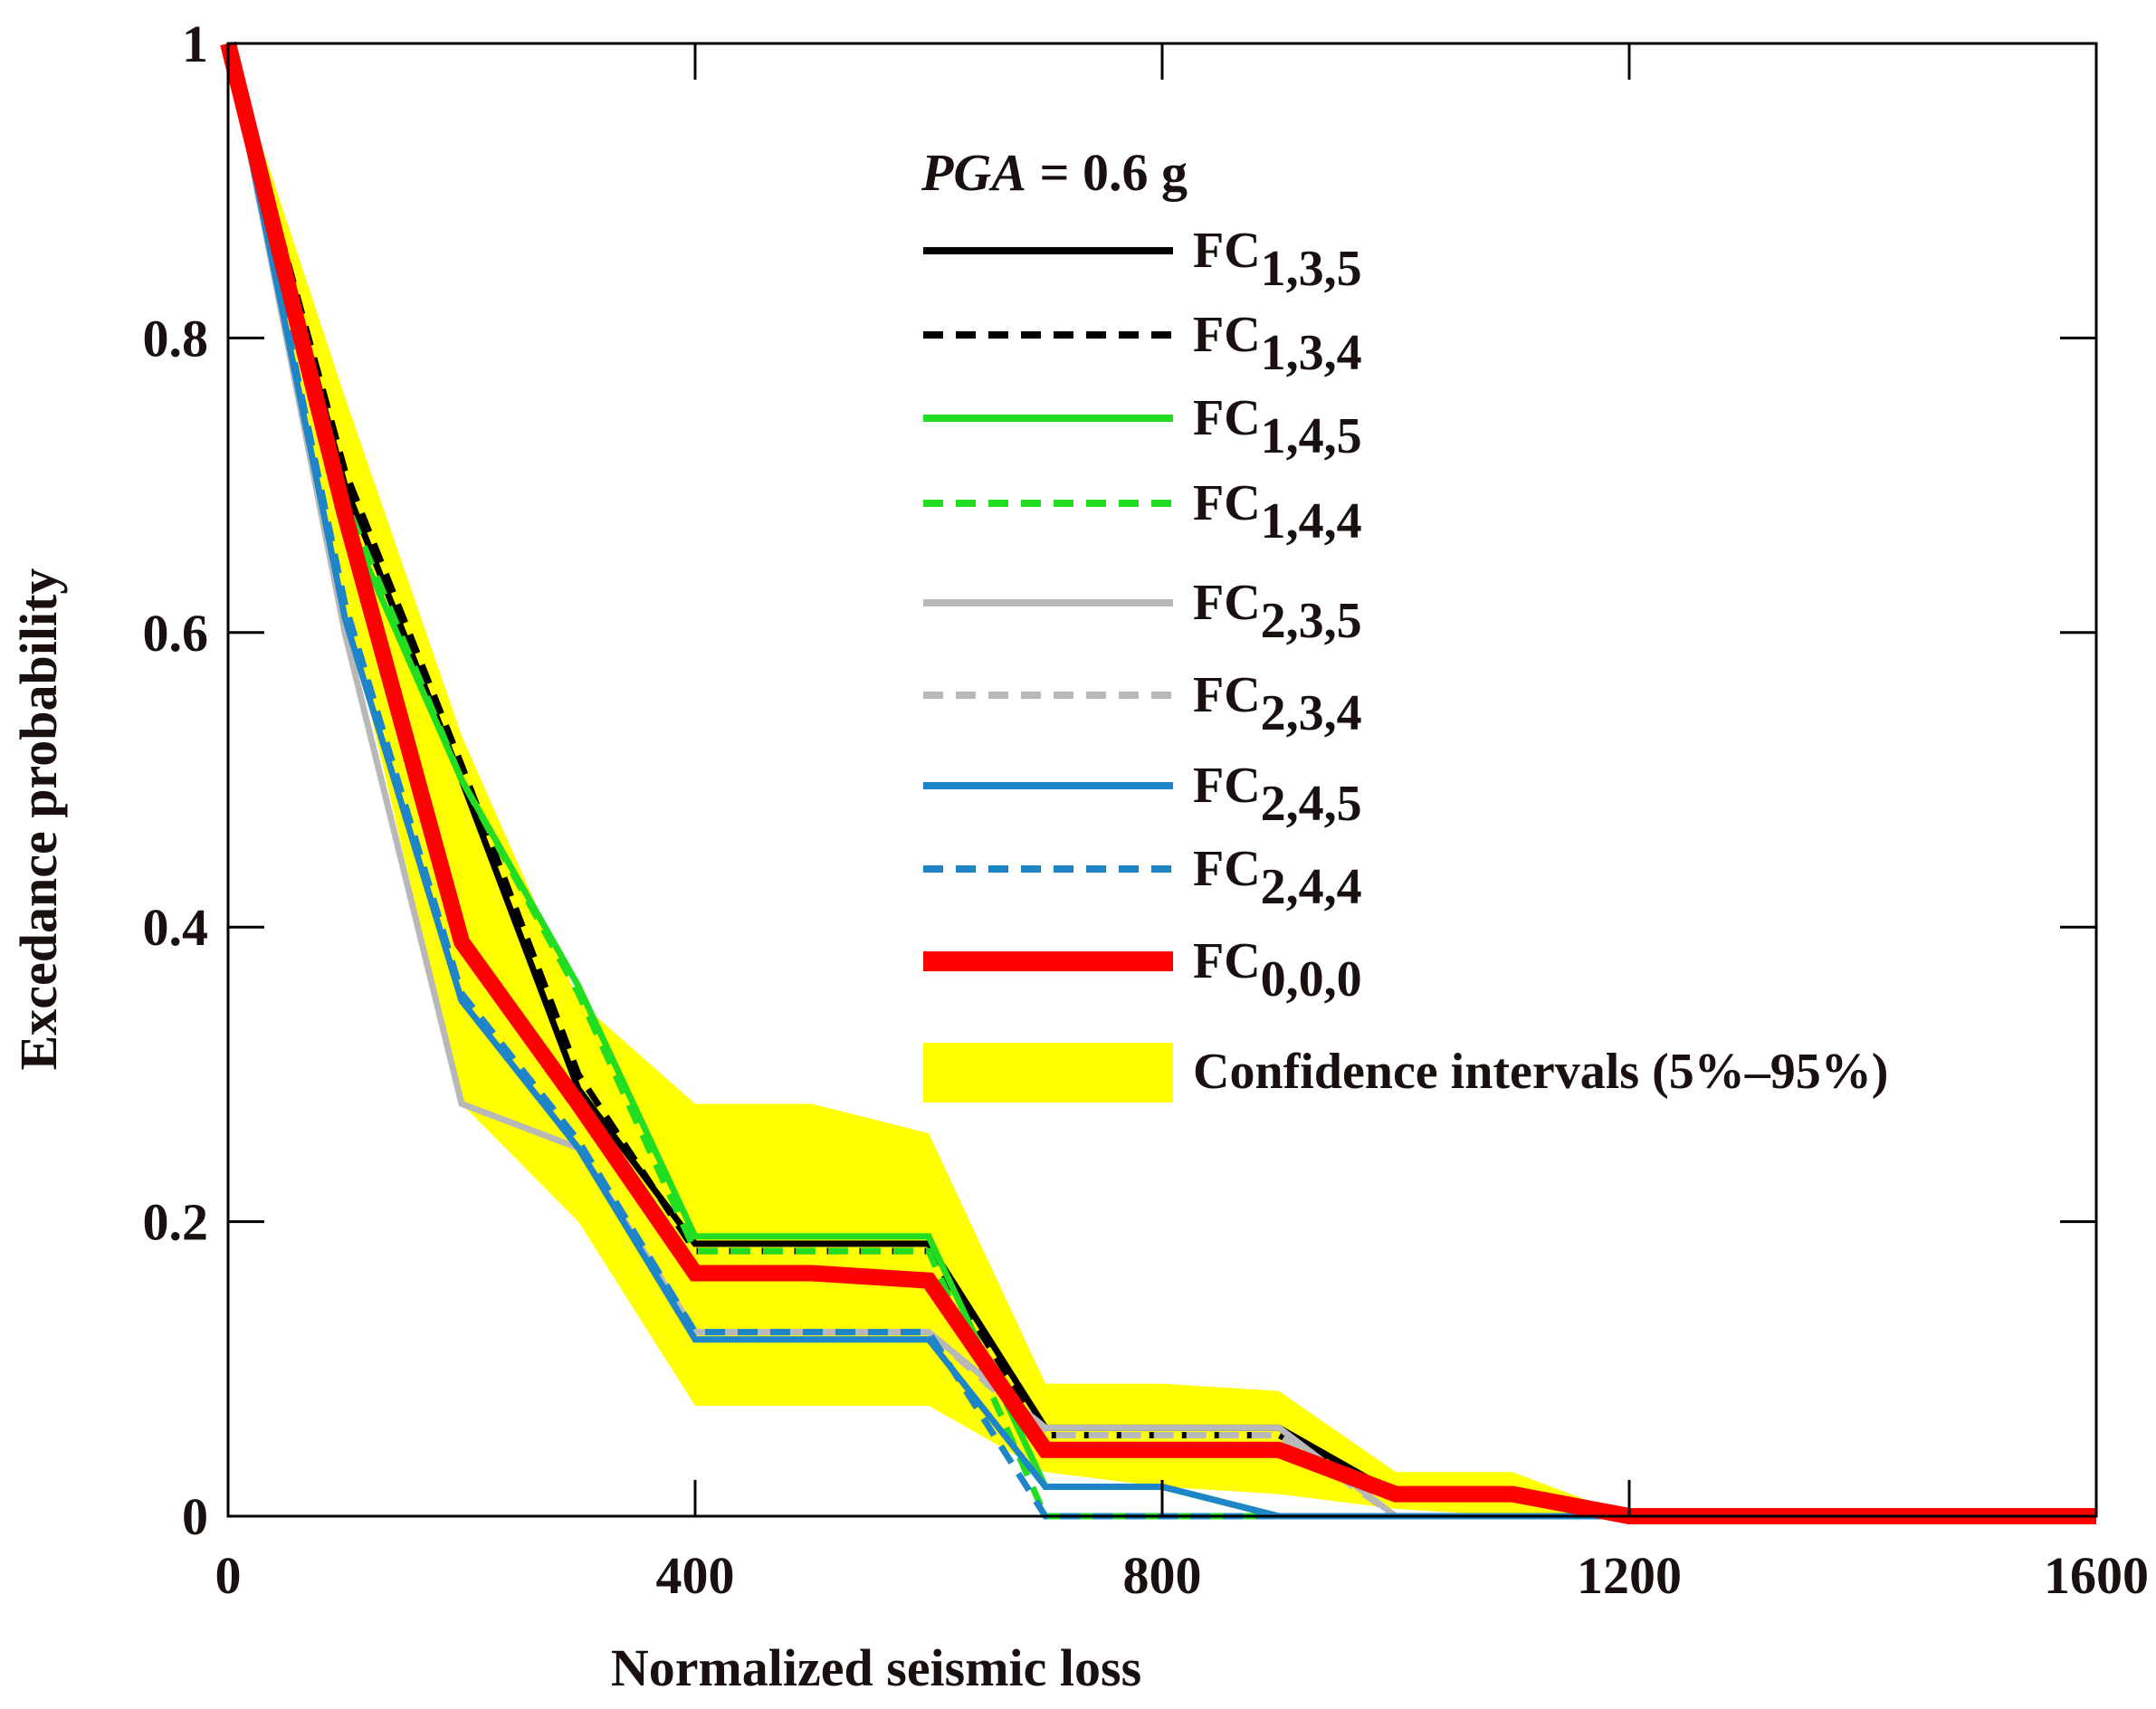 The image size is (2156, 1709). What do you see at coordinates (195, 1516) in the screenshot?
I see `y-tick-label: 0` at bounding box center [195, 1516].